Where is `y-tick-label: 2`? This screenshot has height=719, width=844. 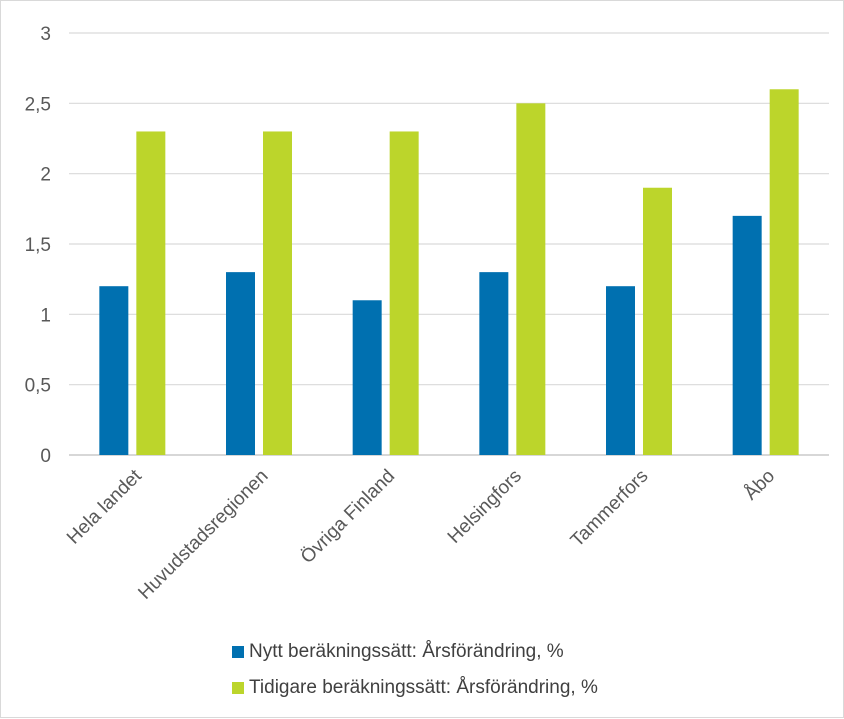
y-tick-label: 2 is located at coordinates (45, 175).